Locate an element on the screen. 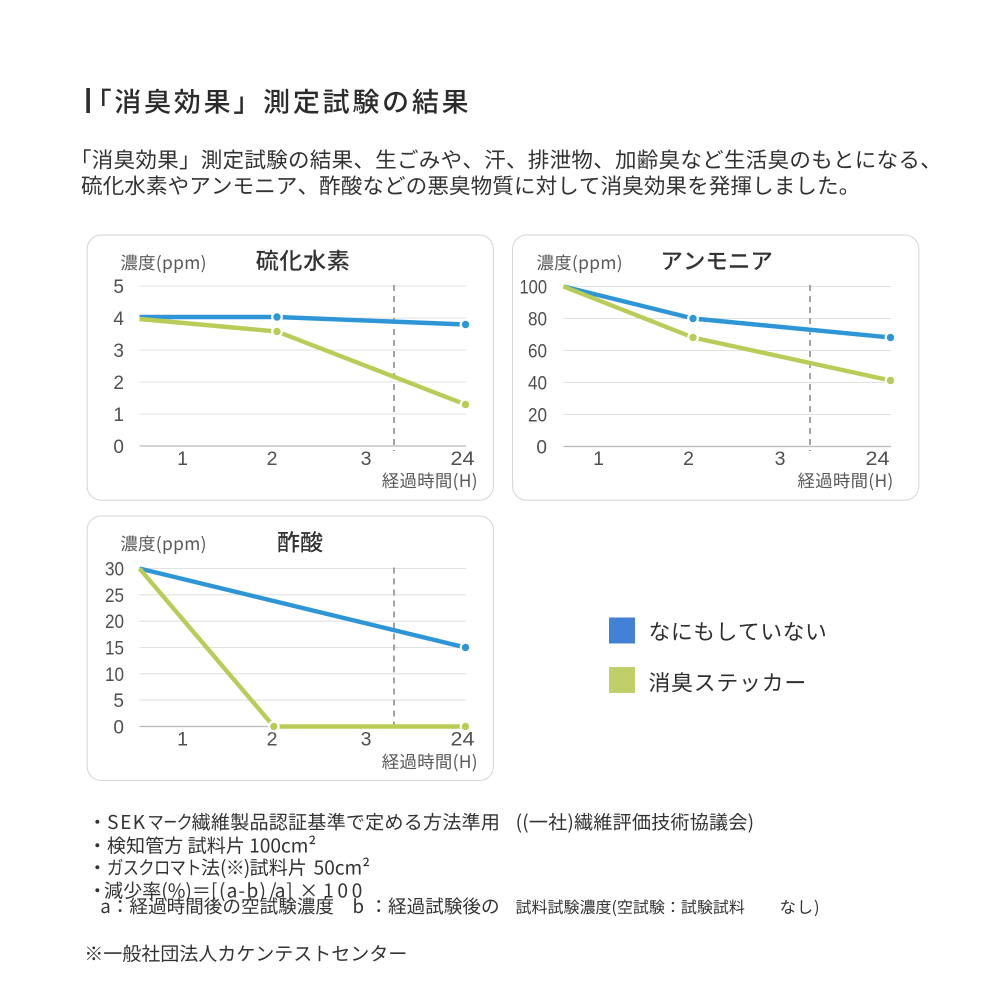 This screenshot has height=1005, width=1000. svg-text: 30 is located at coordinates (114, 570).